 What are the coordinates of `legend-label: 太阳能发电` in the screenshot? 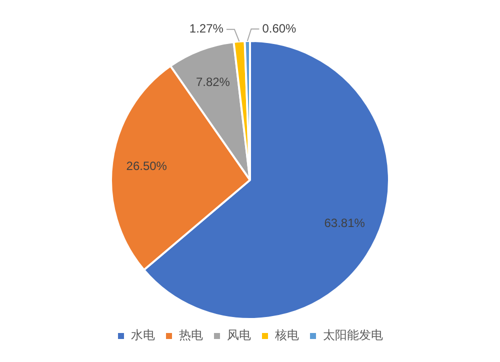 It's located at (353, 335).